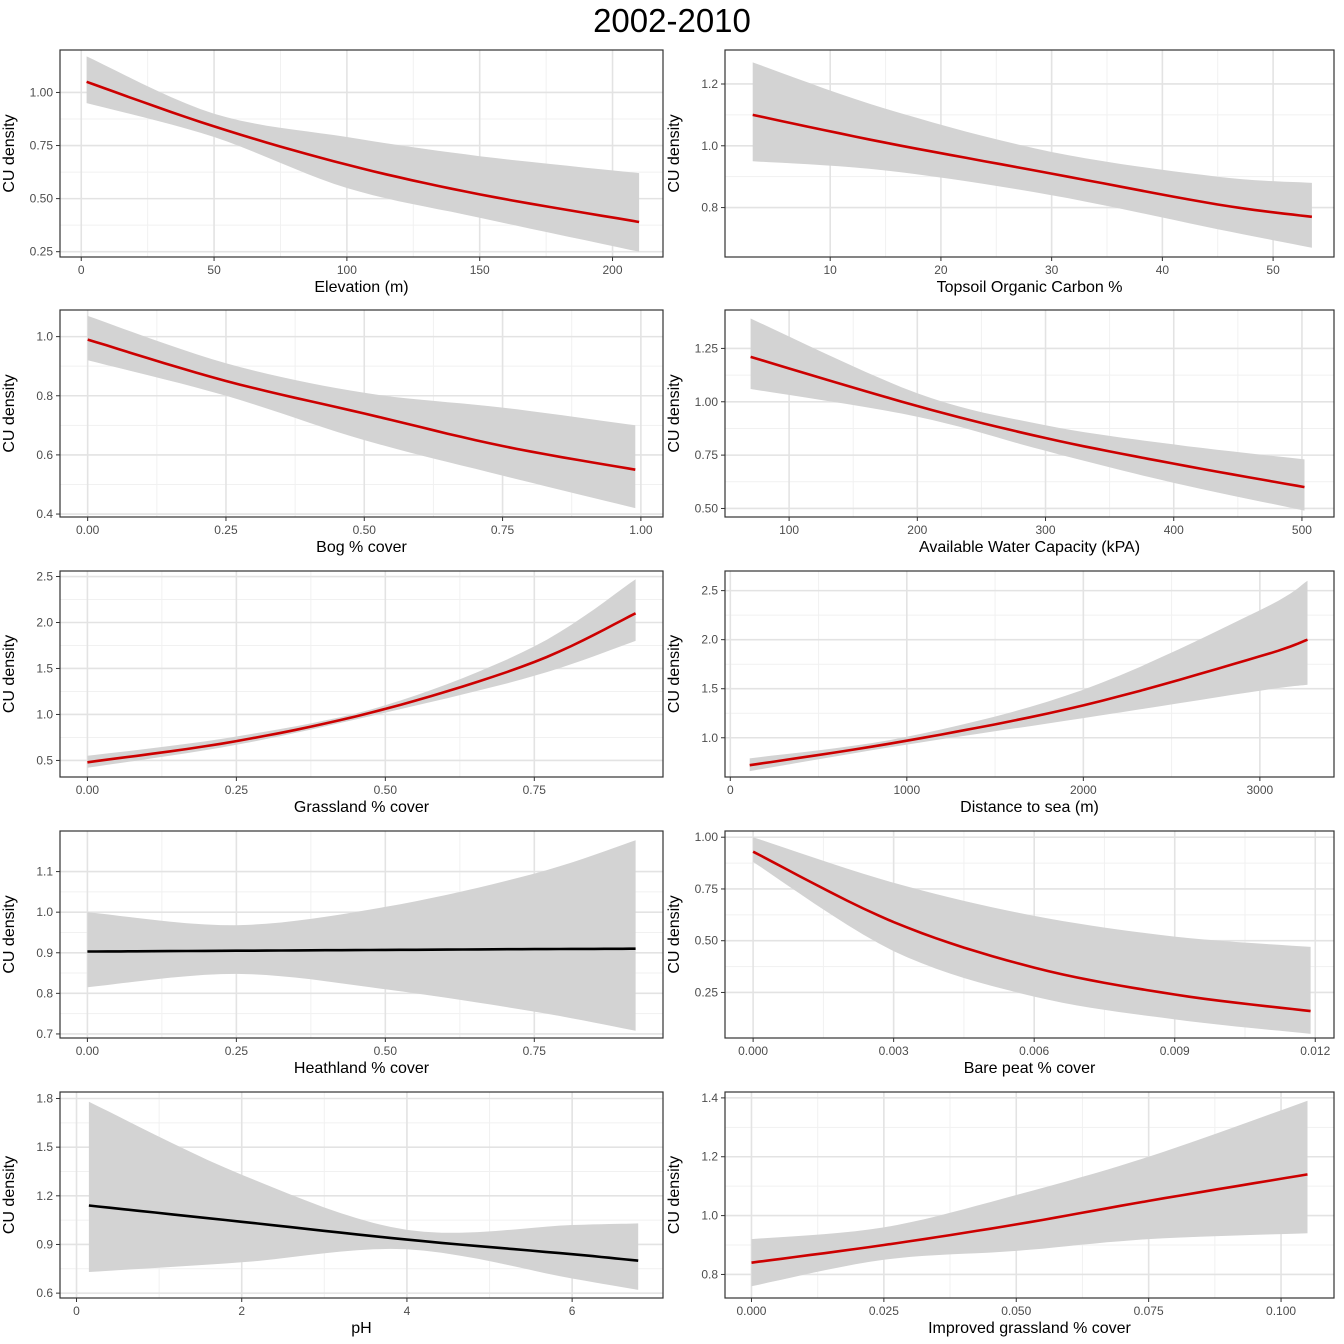 Image resolution: width=1344 pixels, height=1344 pixels. I want to click on x-tick-label: 30, so click(1052, 270).